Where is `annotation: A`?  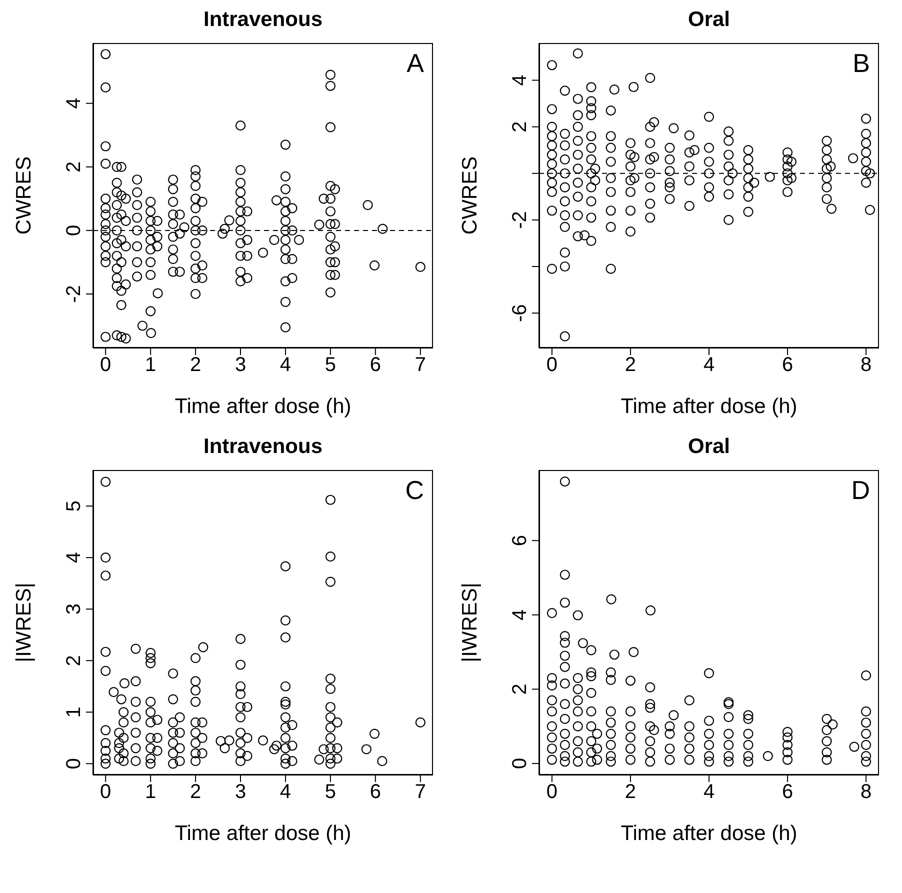
annotation: A is located at coordinates (415, 63).